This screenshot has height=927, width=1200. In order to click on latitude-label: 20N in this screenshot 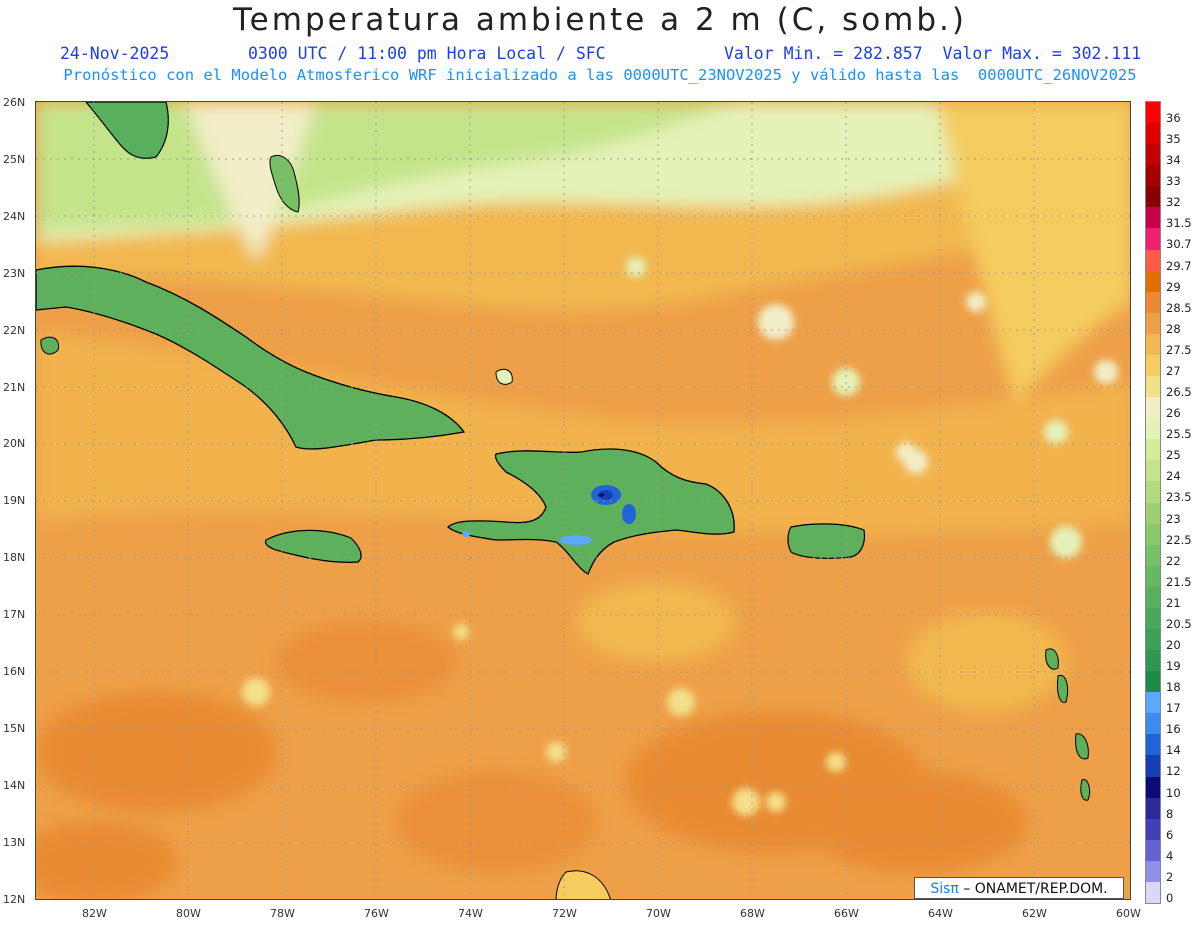, I will do `click(14, 444)`.